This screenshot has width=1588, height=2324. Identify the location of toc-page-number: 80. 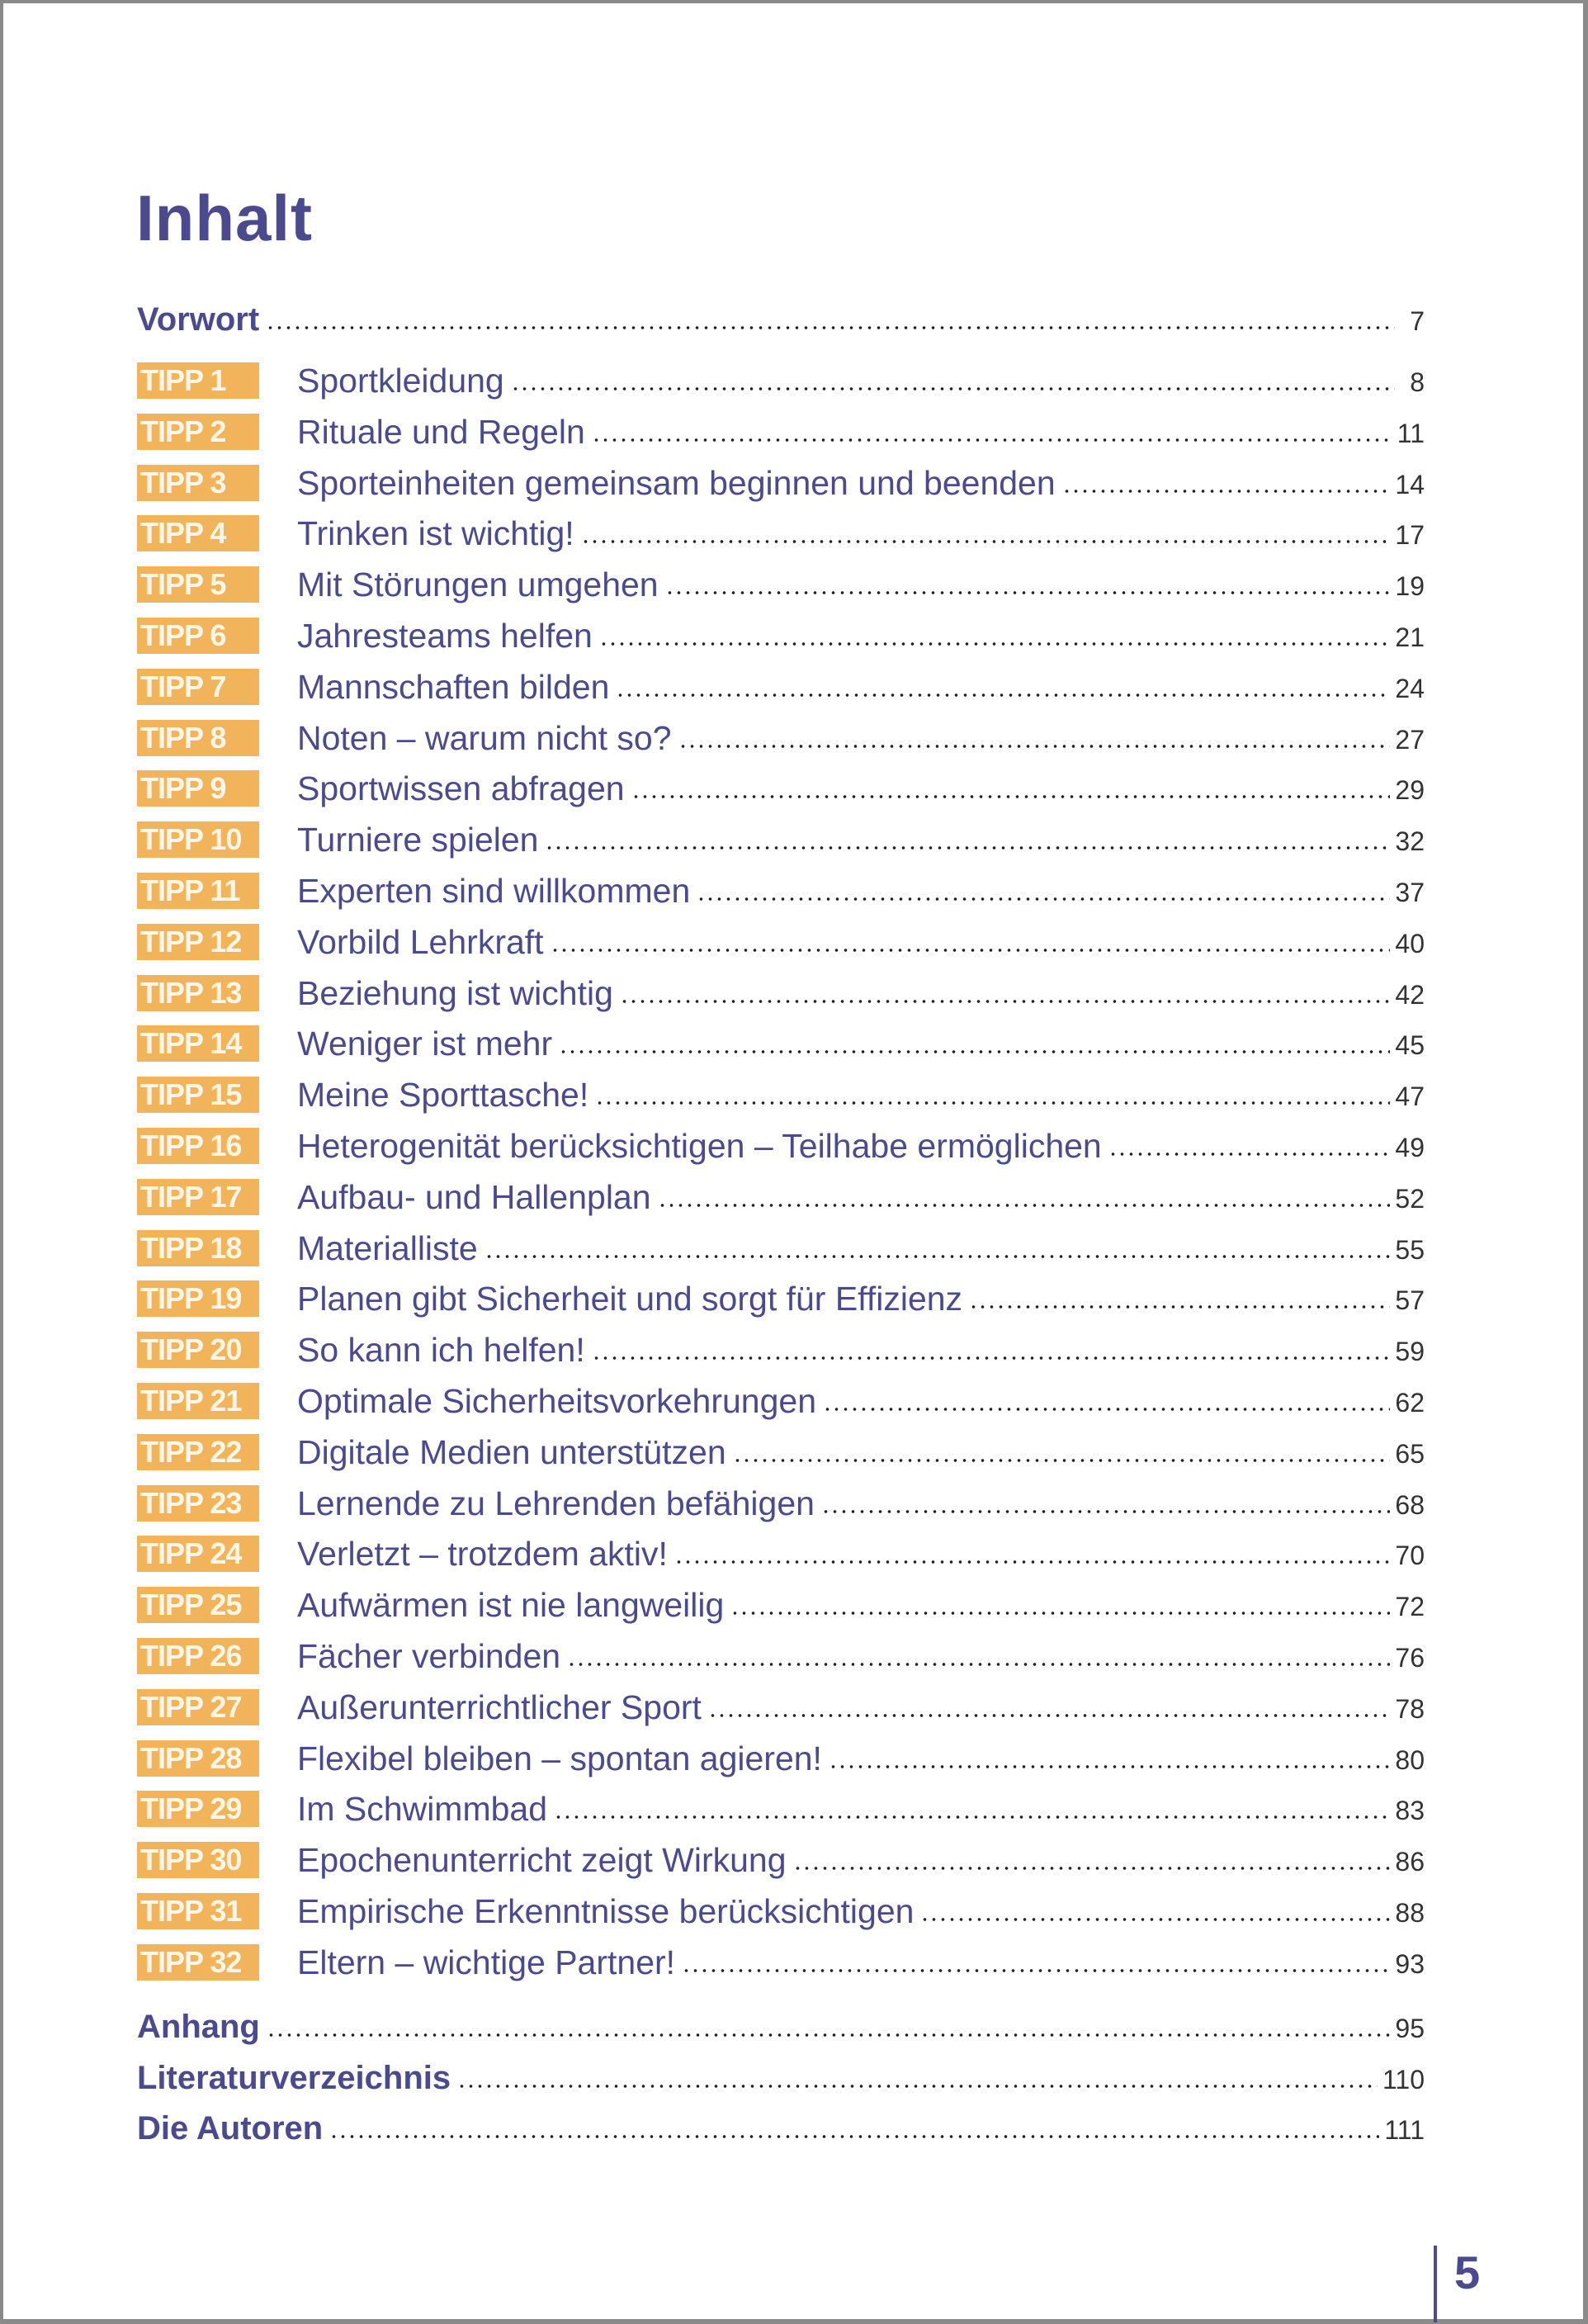
(1410, 1760).